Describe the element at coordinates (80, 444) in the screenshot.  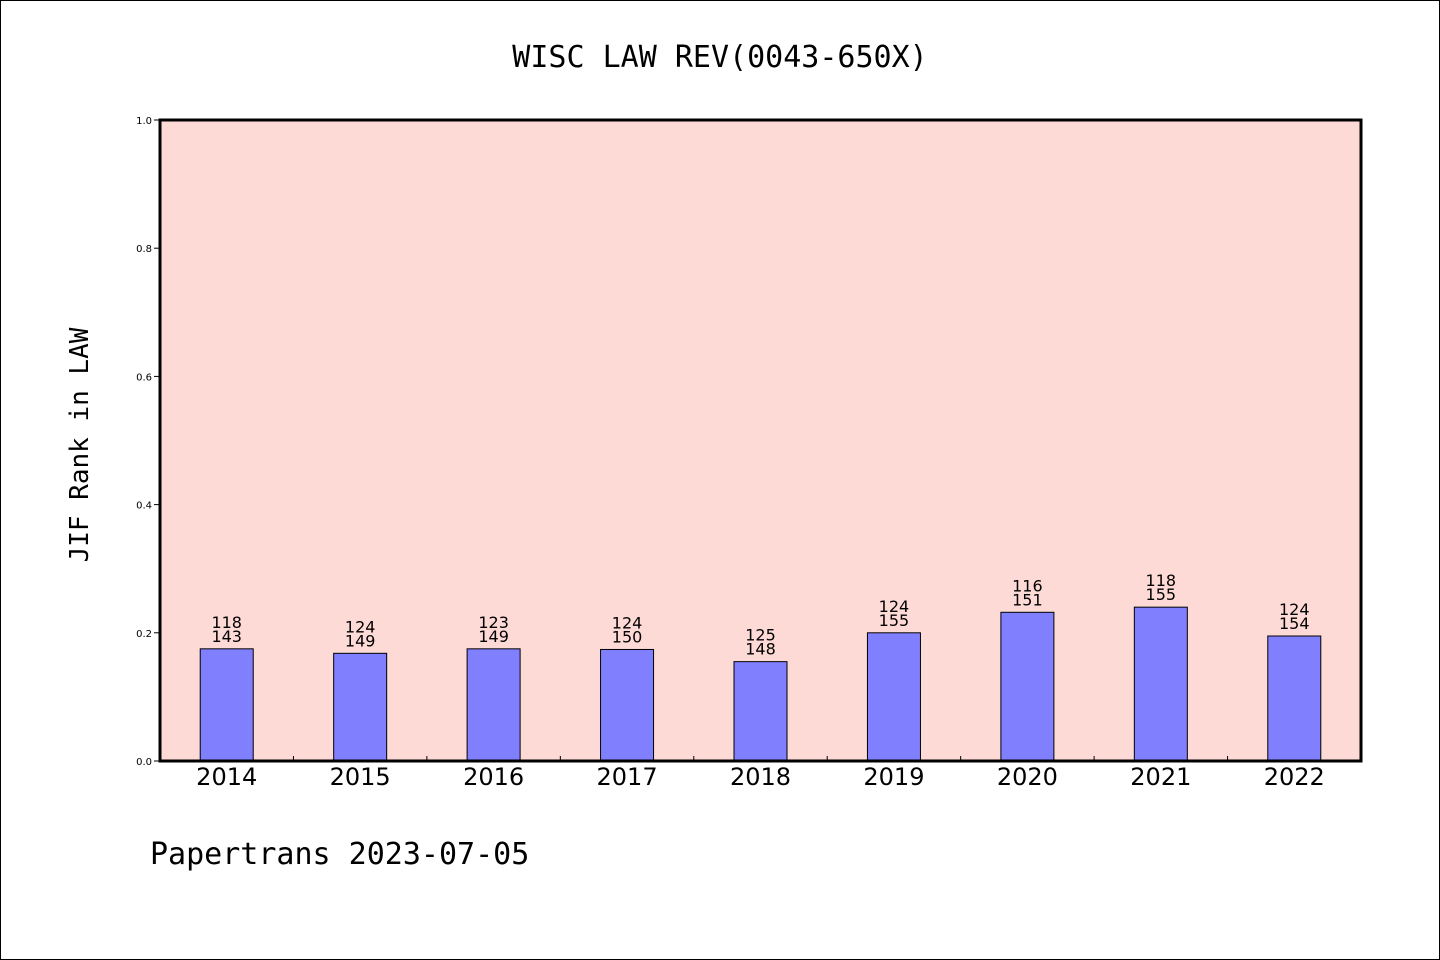
I see `y-axis-label: JIF Rank in LAW` at that location.